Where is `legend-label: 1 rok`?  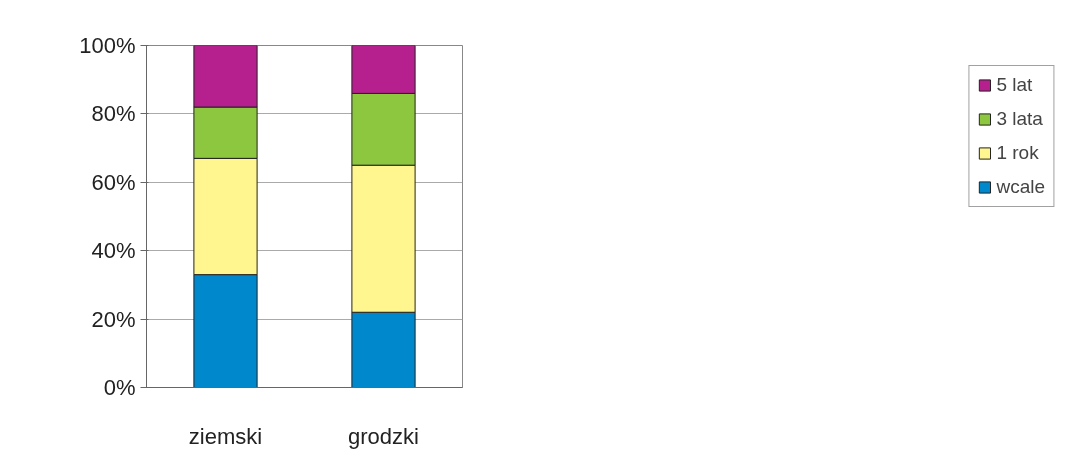 legend-label: 1 rok is located at coordinates (1017, 153).